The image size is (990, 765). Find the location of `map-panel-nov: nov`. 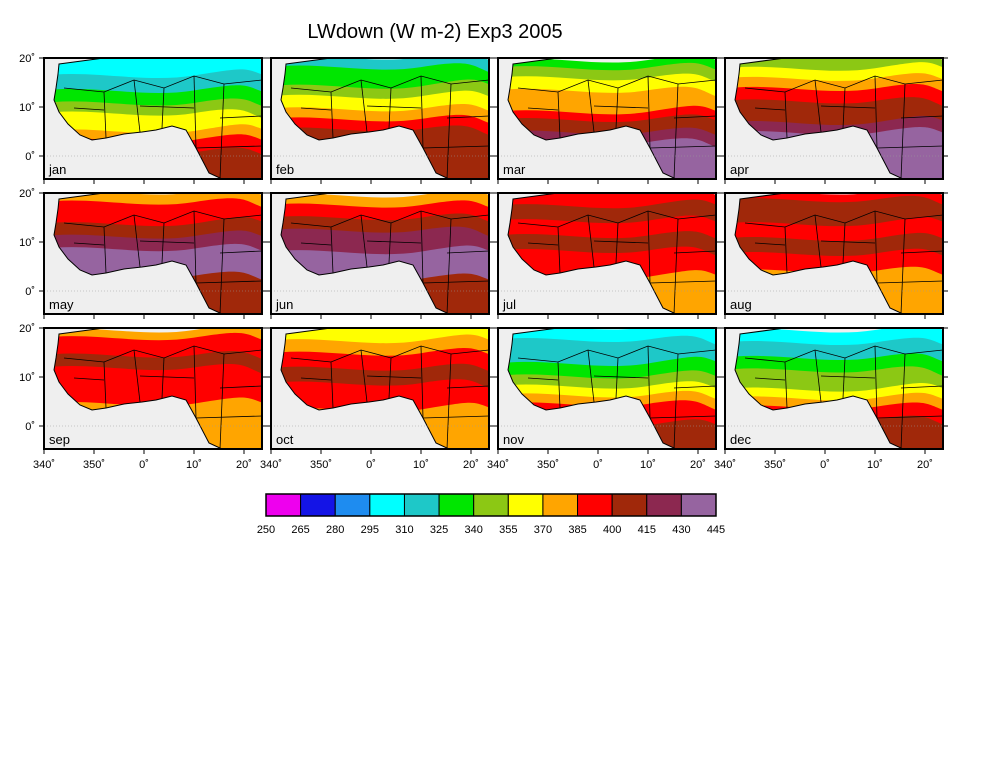

map-panel-nov: nov is located at coordinates (607, 390).